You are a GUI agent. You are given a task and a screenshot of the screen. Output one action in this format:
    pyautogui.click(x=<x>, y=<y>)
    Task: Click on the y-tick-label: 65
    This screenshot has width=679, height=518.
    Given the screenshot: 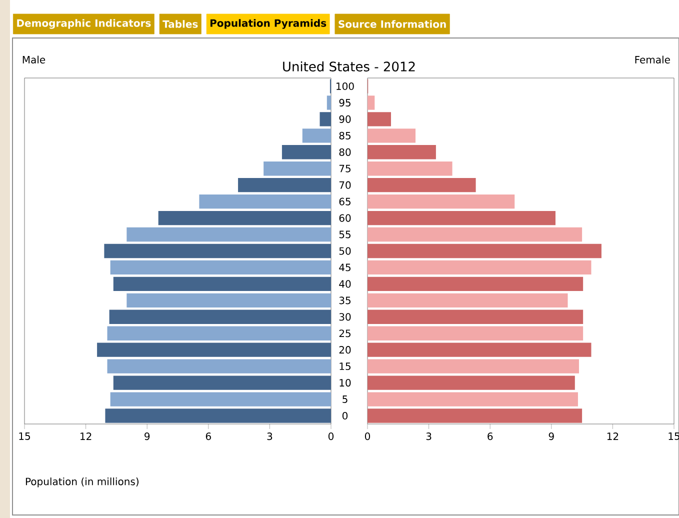 What is the action you would take?
    pyautogui.click(x=344, y=202)
    